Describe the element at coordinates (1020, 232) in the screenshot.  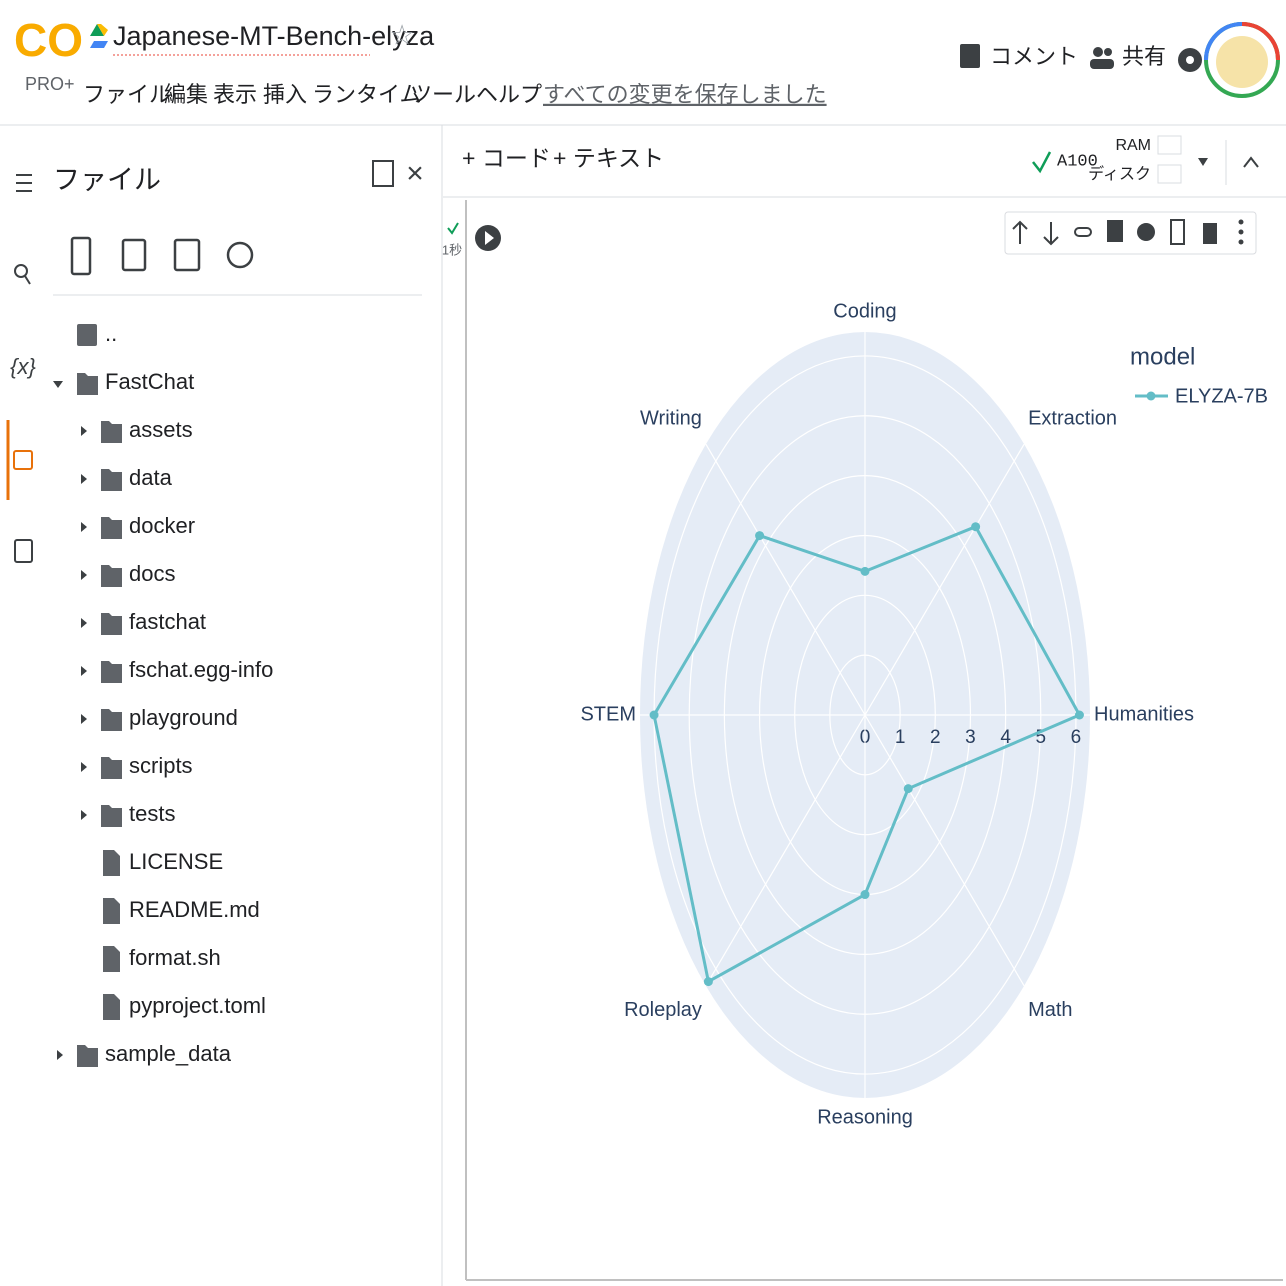
I see `move-up` at that location.